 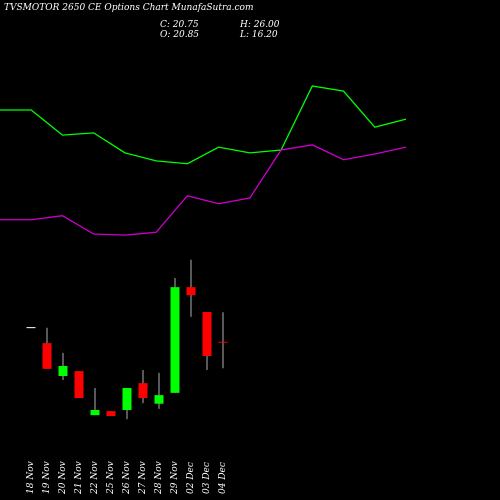 What do you see at coordinates (179, 25) in the screenshot?
I see `close-label: C: 20.75` at bounding box center [179, 25].